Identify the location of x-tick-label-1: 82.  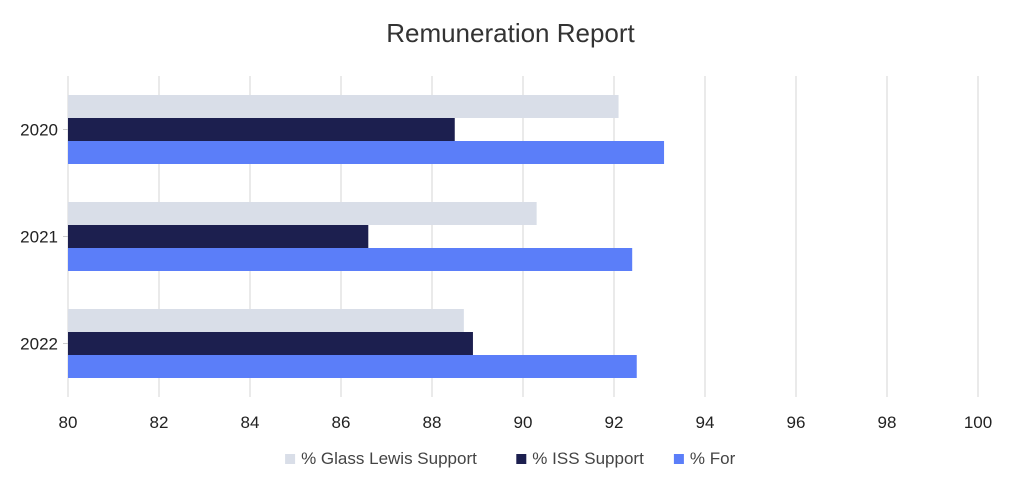
(159, 422).